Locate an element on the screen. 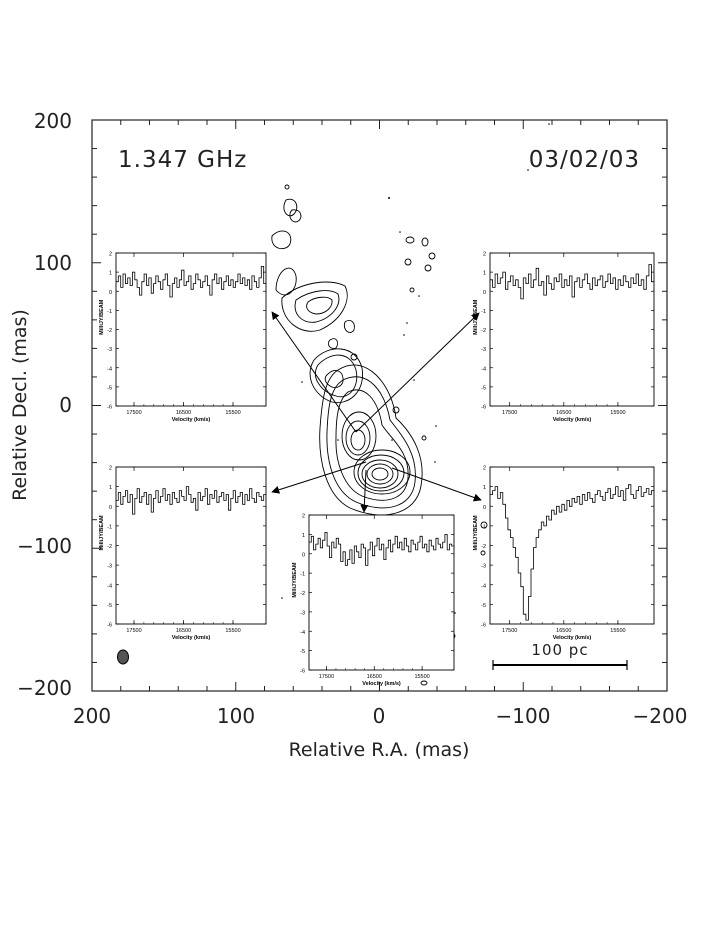 The image size is (706, 949). y-tick-label: 0 is located at coordinates (65, 405).